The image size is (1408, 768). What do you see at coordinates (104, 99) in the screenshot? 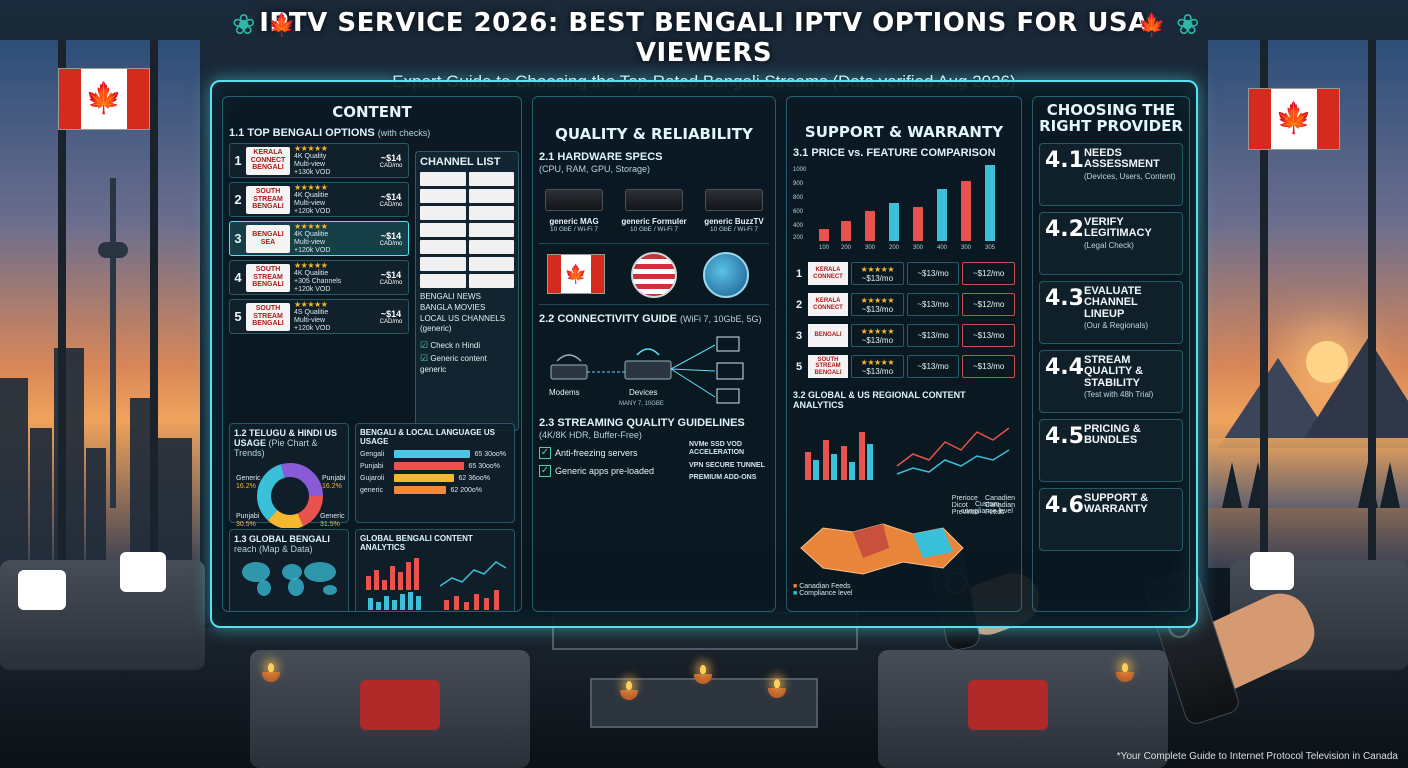
I see `canada-flag-left: 🍁` at bounding box center [104, 99].